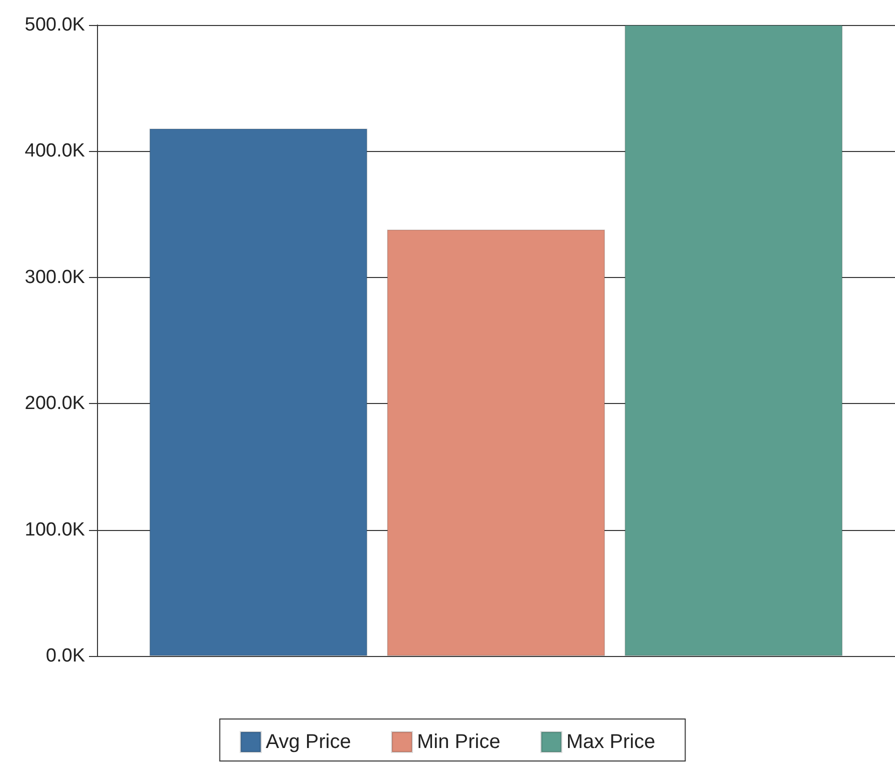 This screenshot has height=765, width=895. What do you see at coordinates (611, 742) in the screenshot?
I see `legend-label: Max Price` at bounding box center [611, 742].